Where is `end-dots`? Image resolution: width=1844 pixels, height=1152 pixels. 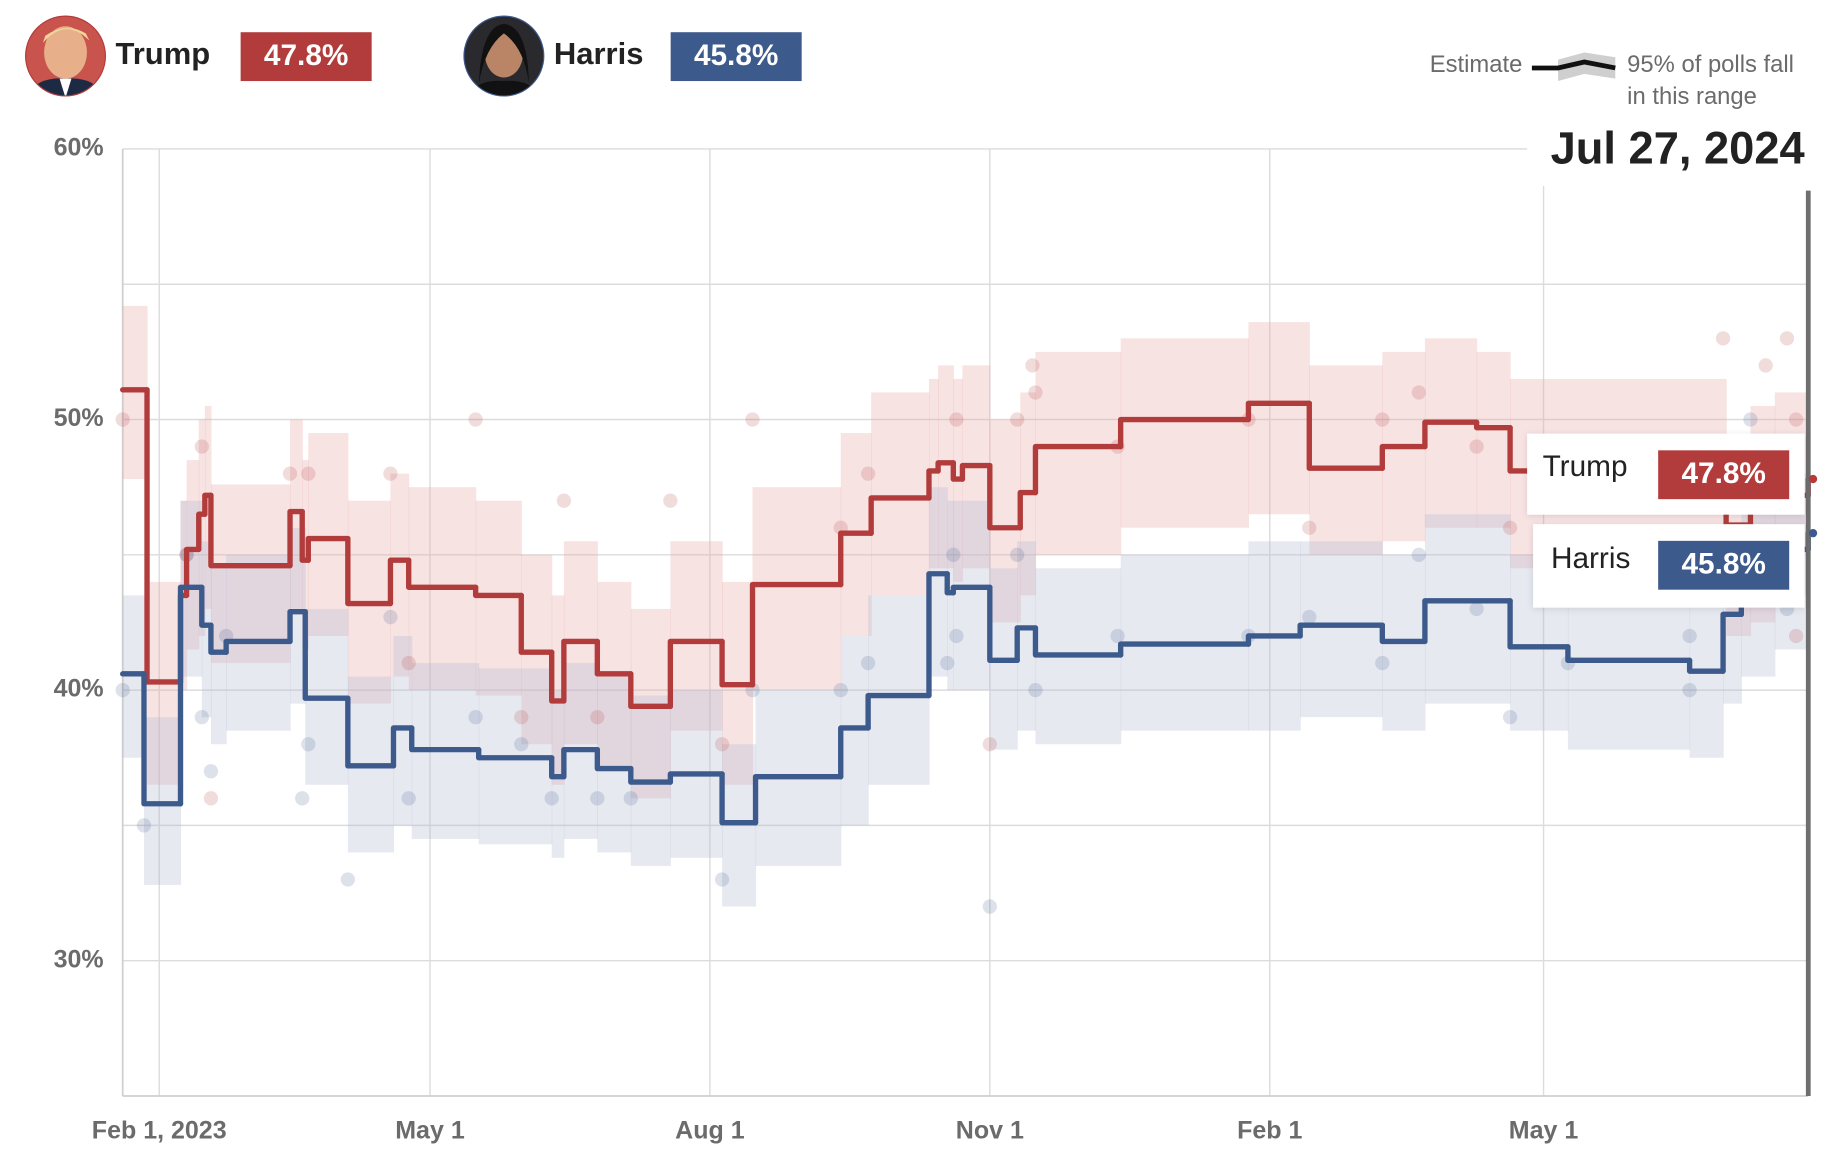 end-dots is located at coordinates (1813, 506).